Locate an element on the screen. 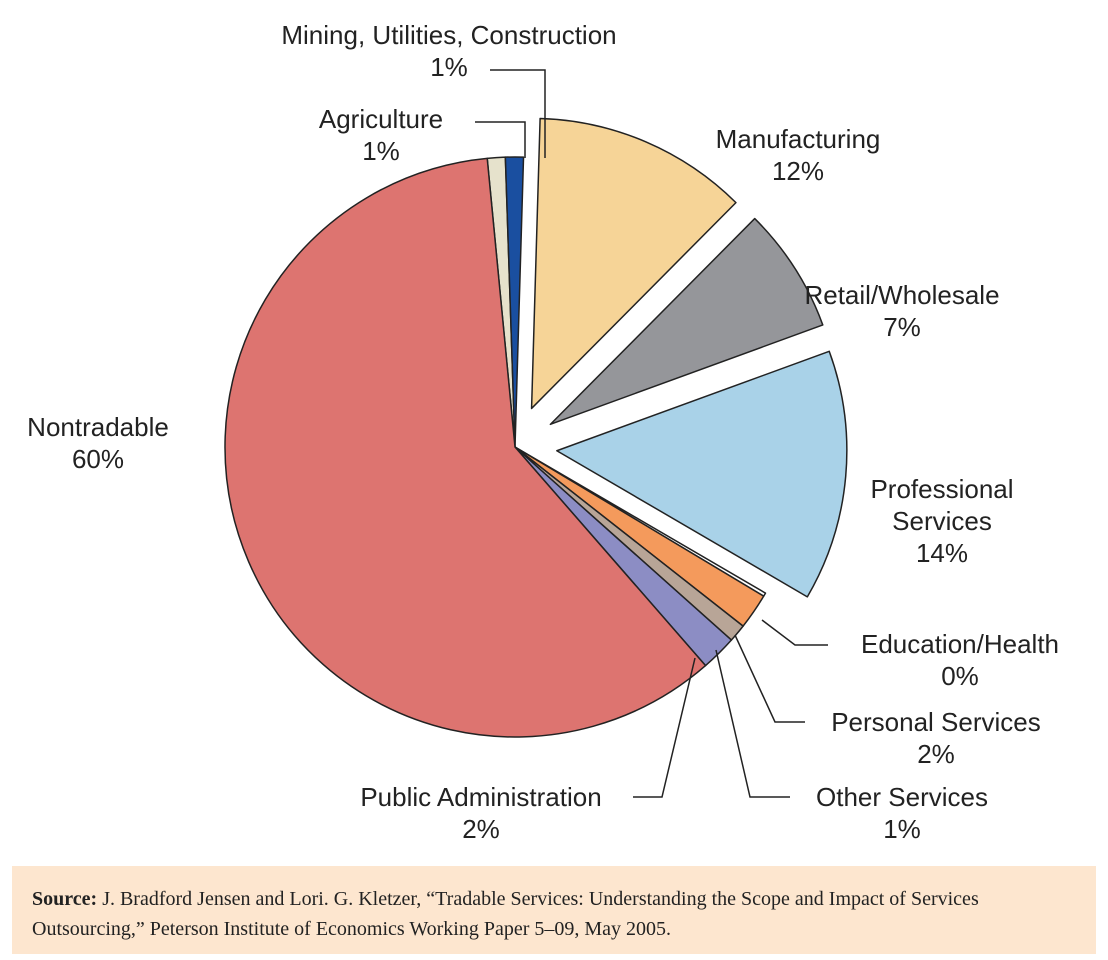 This screenshot has height=960, width=1108. label-agriculture-name: Agriculture is located at coordinates (381, 119).